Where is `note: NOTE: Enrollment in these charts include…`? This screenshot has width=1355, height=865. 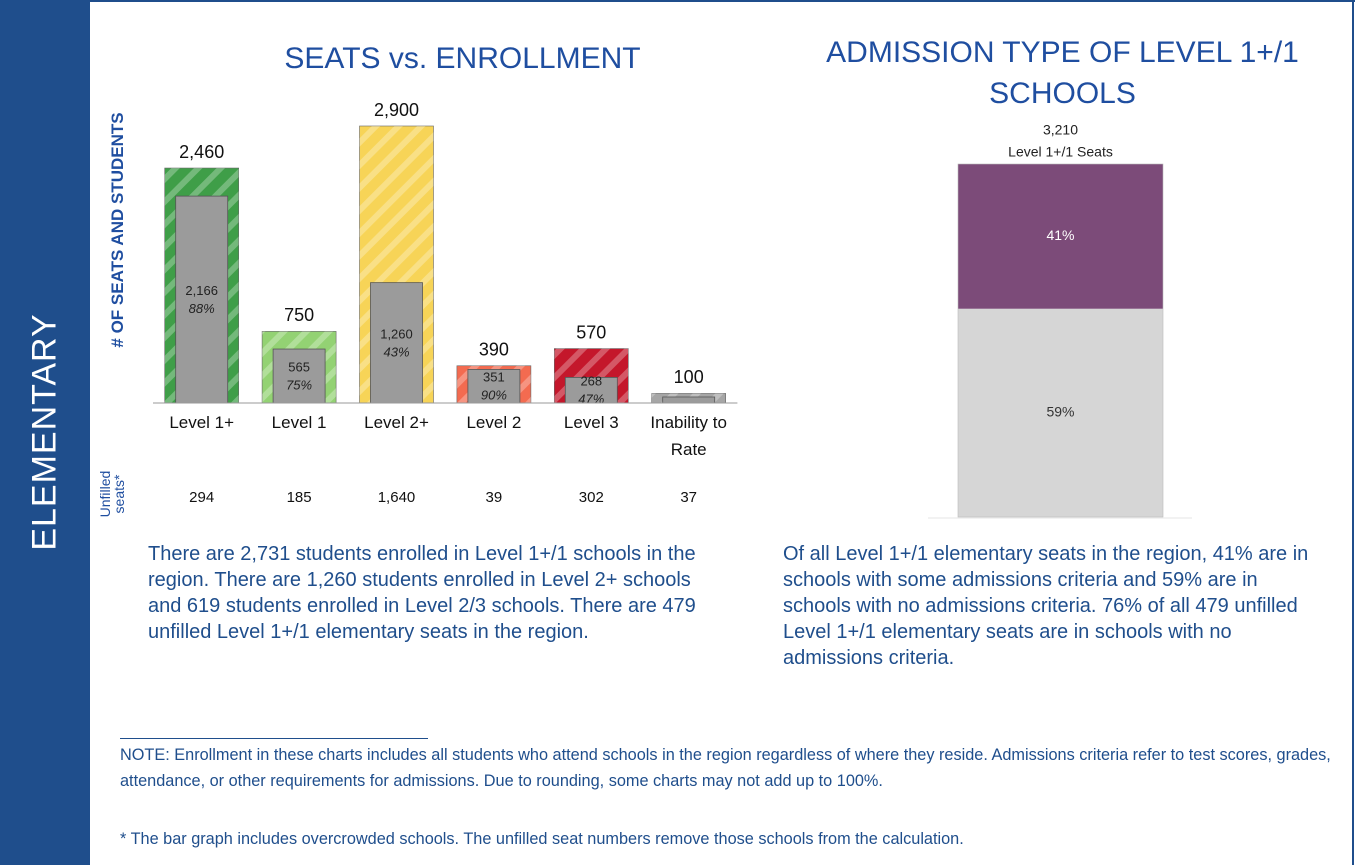 note: NOTE: Enrollment in these charts include… is located at coordinates (725, 768).